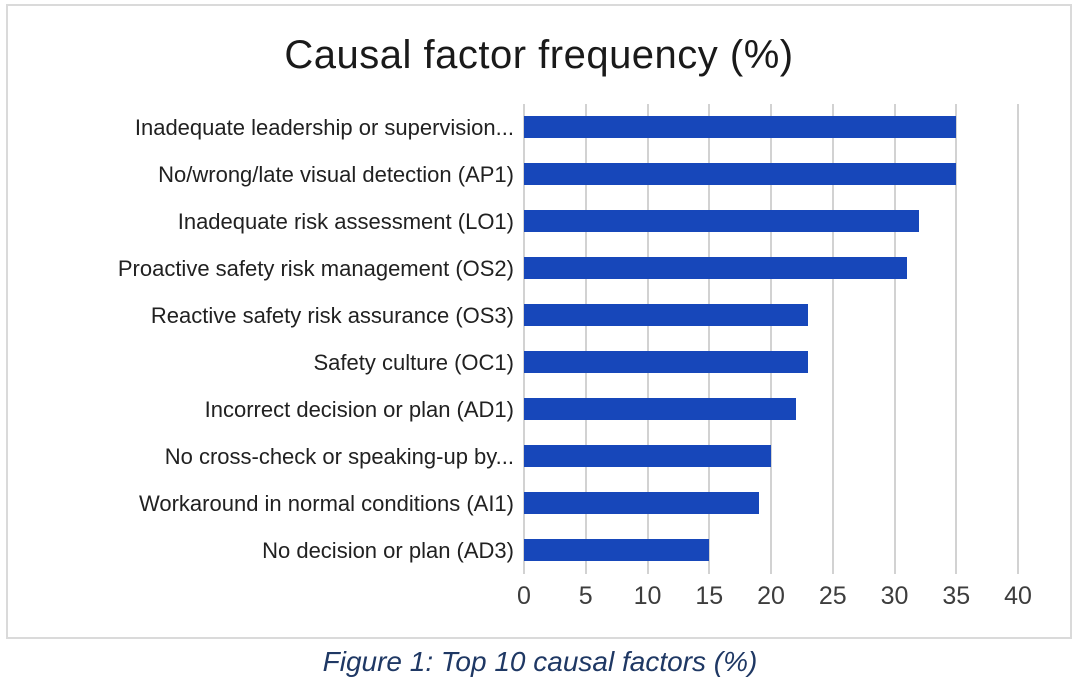 The height and width of the screenshot is (692, 1080). What do you see at coordinates (345, 221) in the screenshot?
I see `category-label: Inadequate risk assessment (LO1)` at bounding box center [345, 221].